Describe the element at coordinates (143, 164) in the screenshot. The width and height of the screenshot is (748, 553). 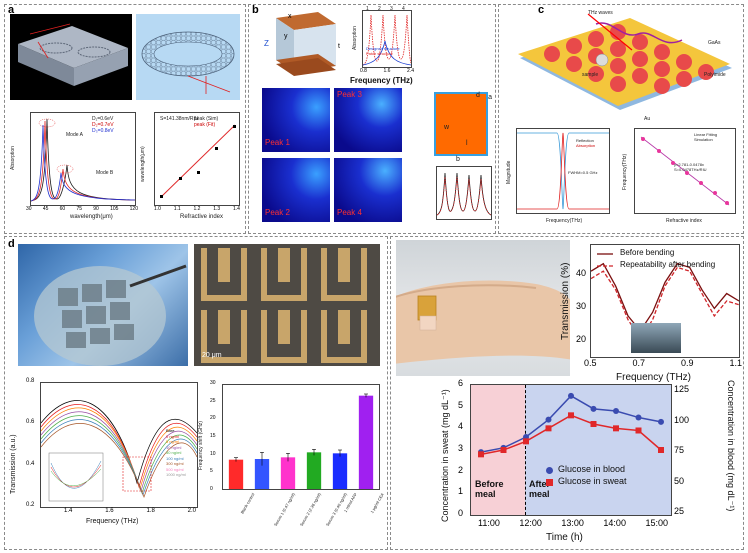
I see `panel-a-sens-ylabel: wavelength(μm)` at that location.